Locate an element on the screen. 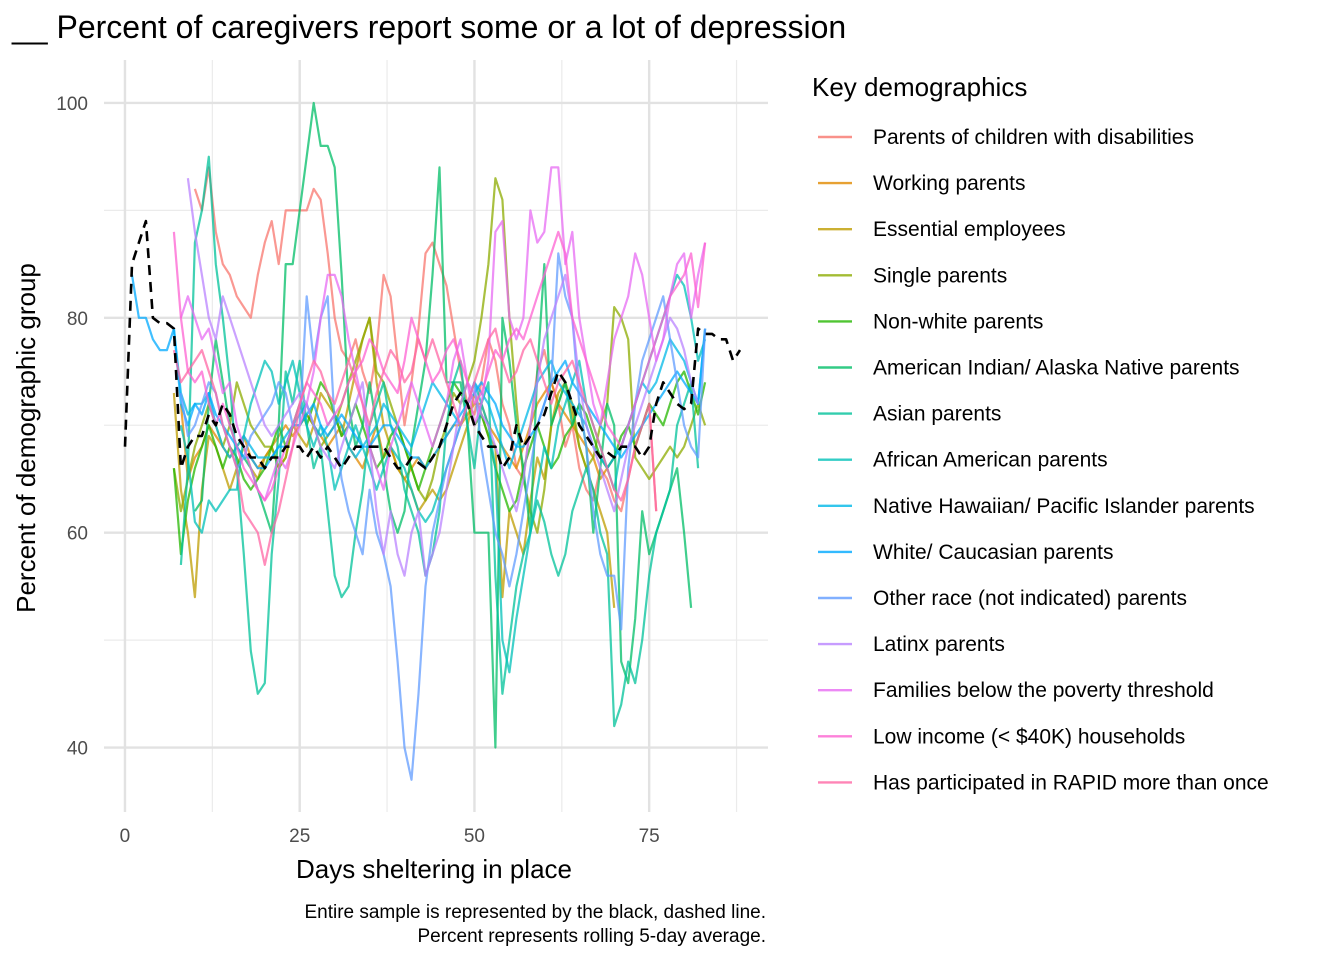 This screenshot has height=965, width=1344. legend-label: Other race (not indicated) parents is located at coordinates (1030, 598).